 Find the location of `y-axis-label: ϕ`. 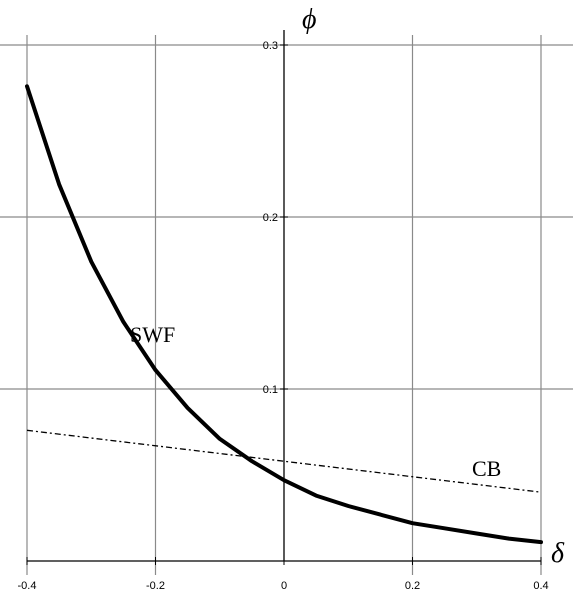

y-axis-label: ϕ is located at coordinates (309, 19).